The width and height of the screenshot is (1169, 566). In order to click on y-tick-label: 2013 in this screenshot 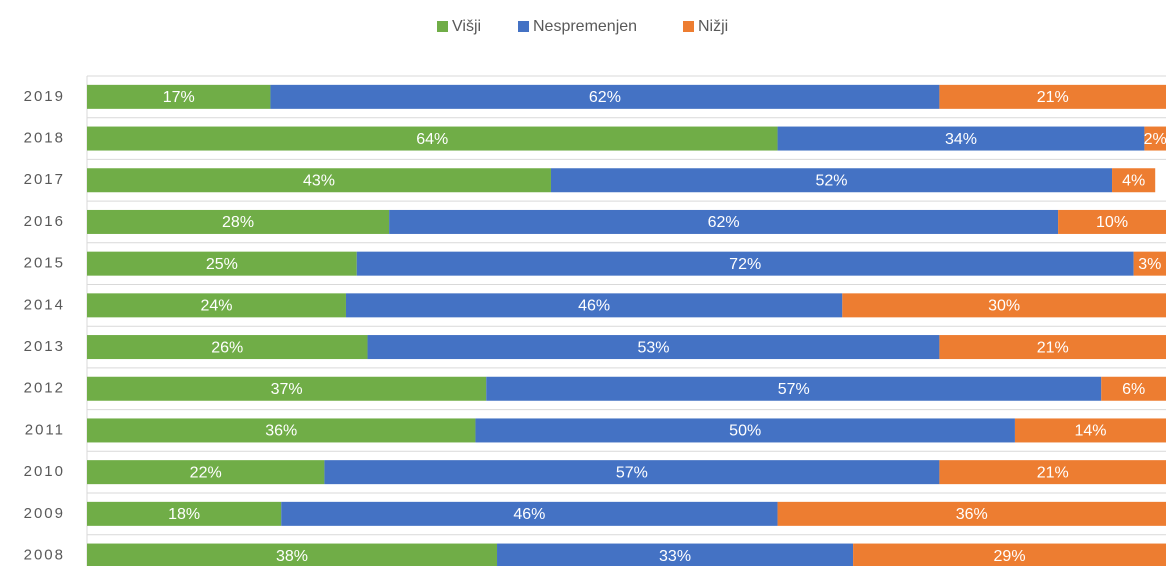, I will do `click(44, 346)`.